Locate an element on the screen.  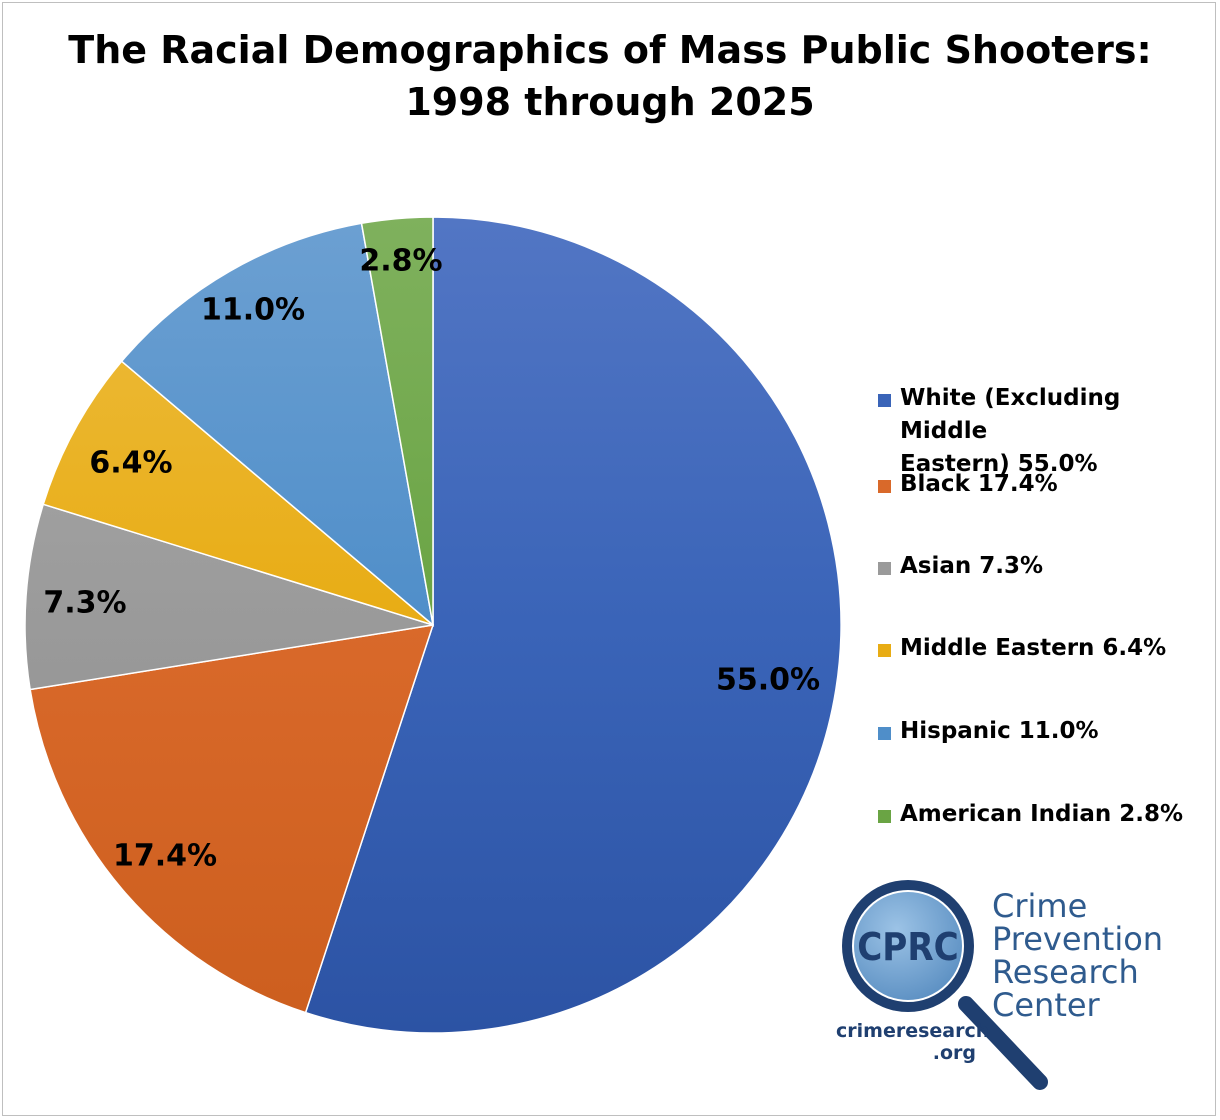
pie-slice-asian is located at coordinates (229, 597).